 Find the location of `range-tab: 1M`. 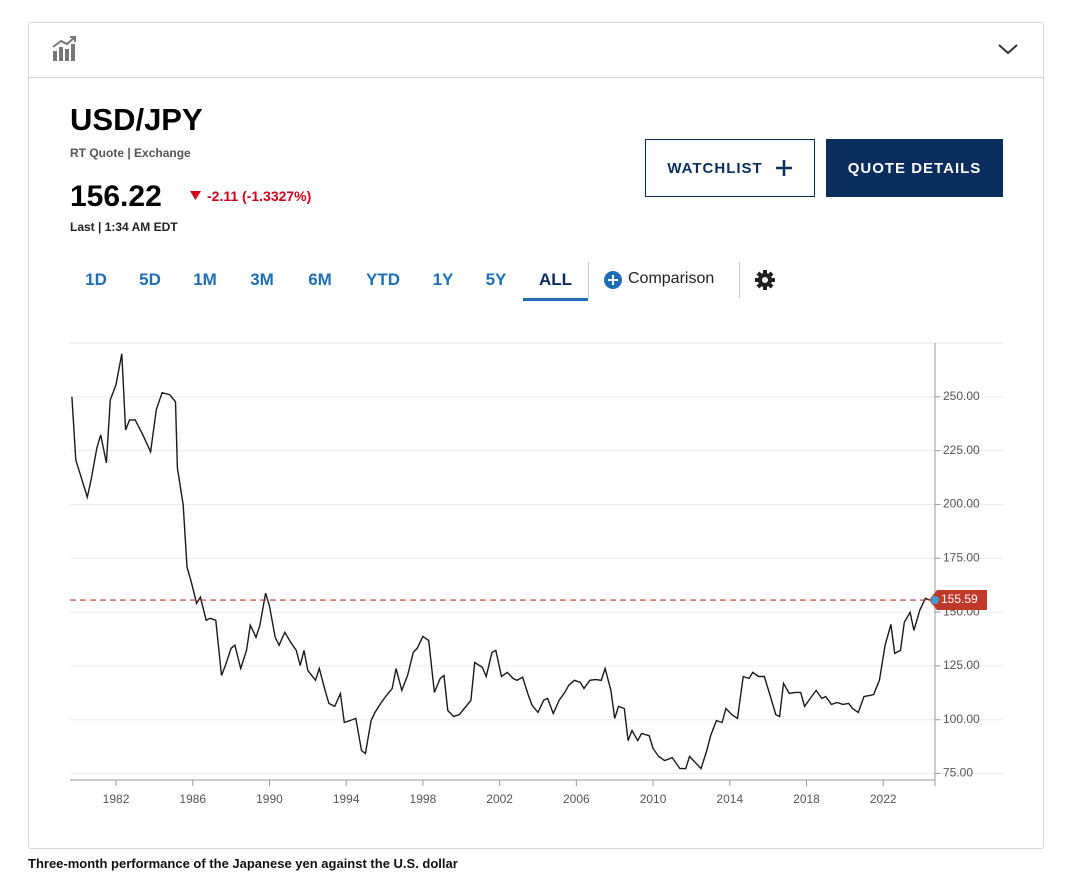

range-tab: 1M is located at coordinates (205, 279).